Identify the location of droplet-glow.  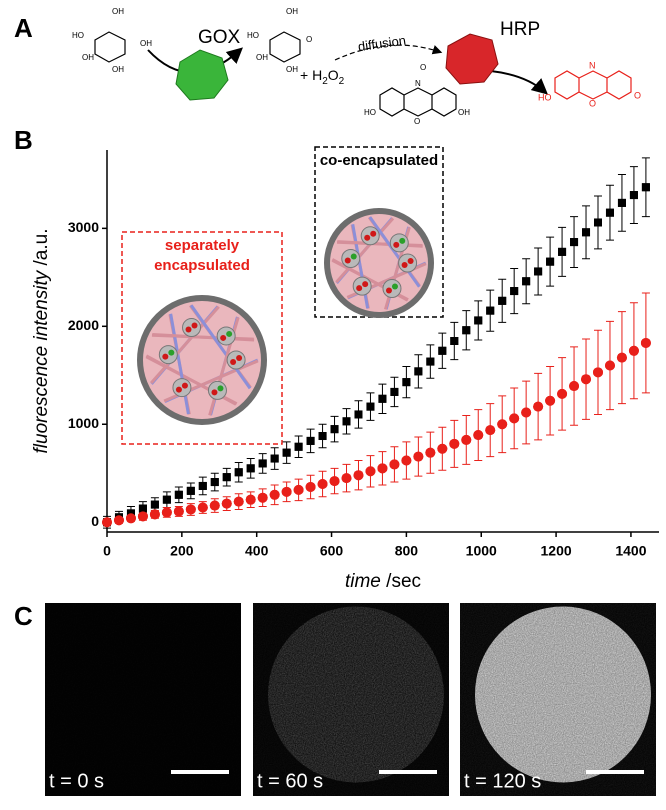
(563, 694).